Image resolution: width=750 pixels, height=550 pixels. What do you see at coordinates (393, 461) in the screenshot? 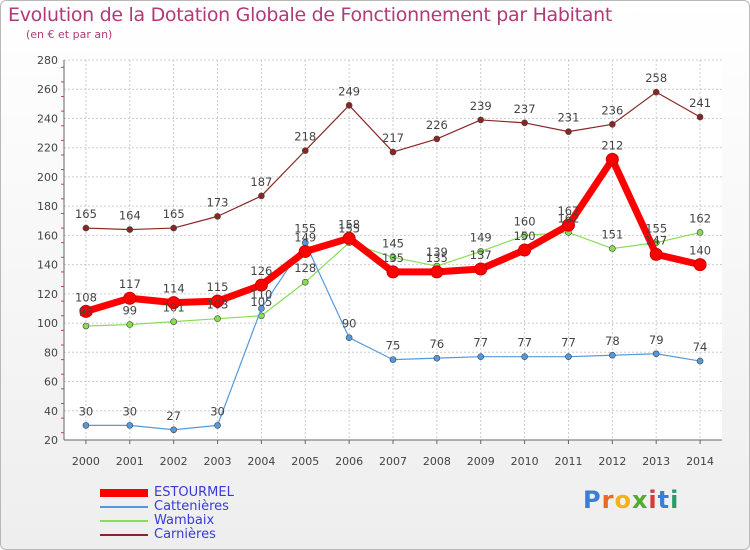
I see `x-tick-label: 2007` at bounding box center [393, 461].